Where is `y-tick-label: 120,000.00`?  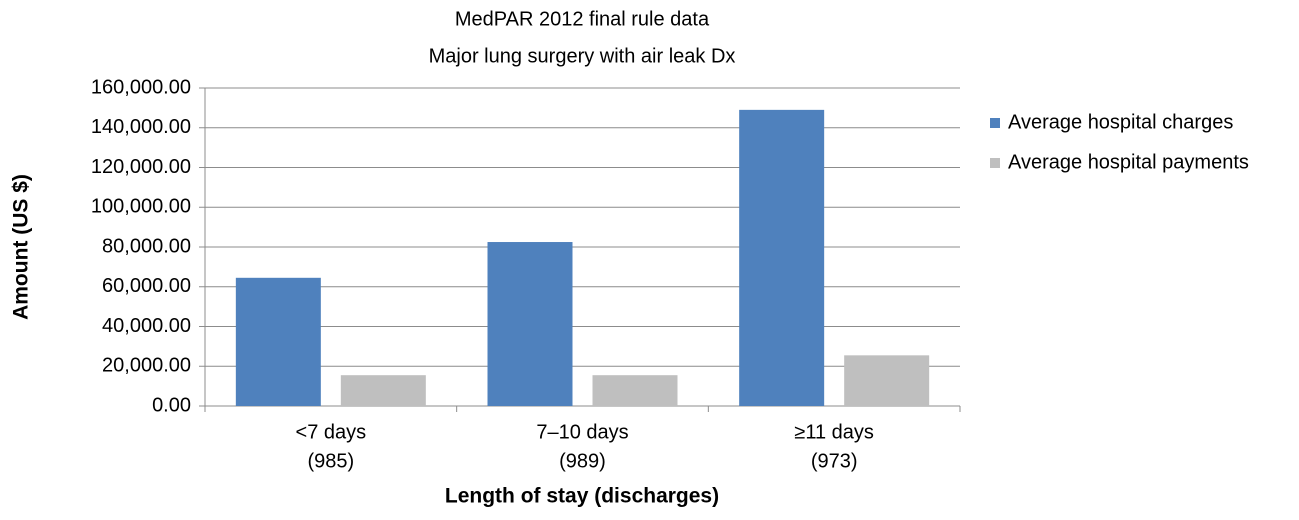
y-tick-label: 120,000.00 is located at coordinates (141, 167).